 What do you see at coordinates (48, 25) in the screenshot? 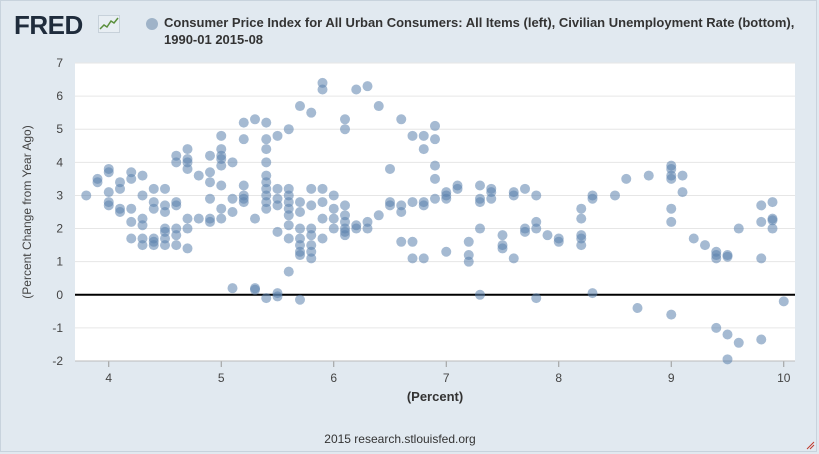
I see `fred-logo: FRED` at bounding box center [48, 25].